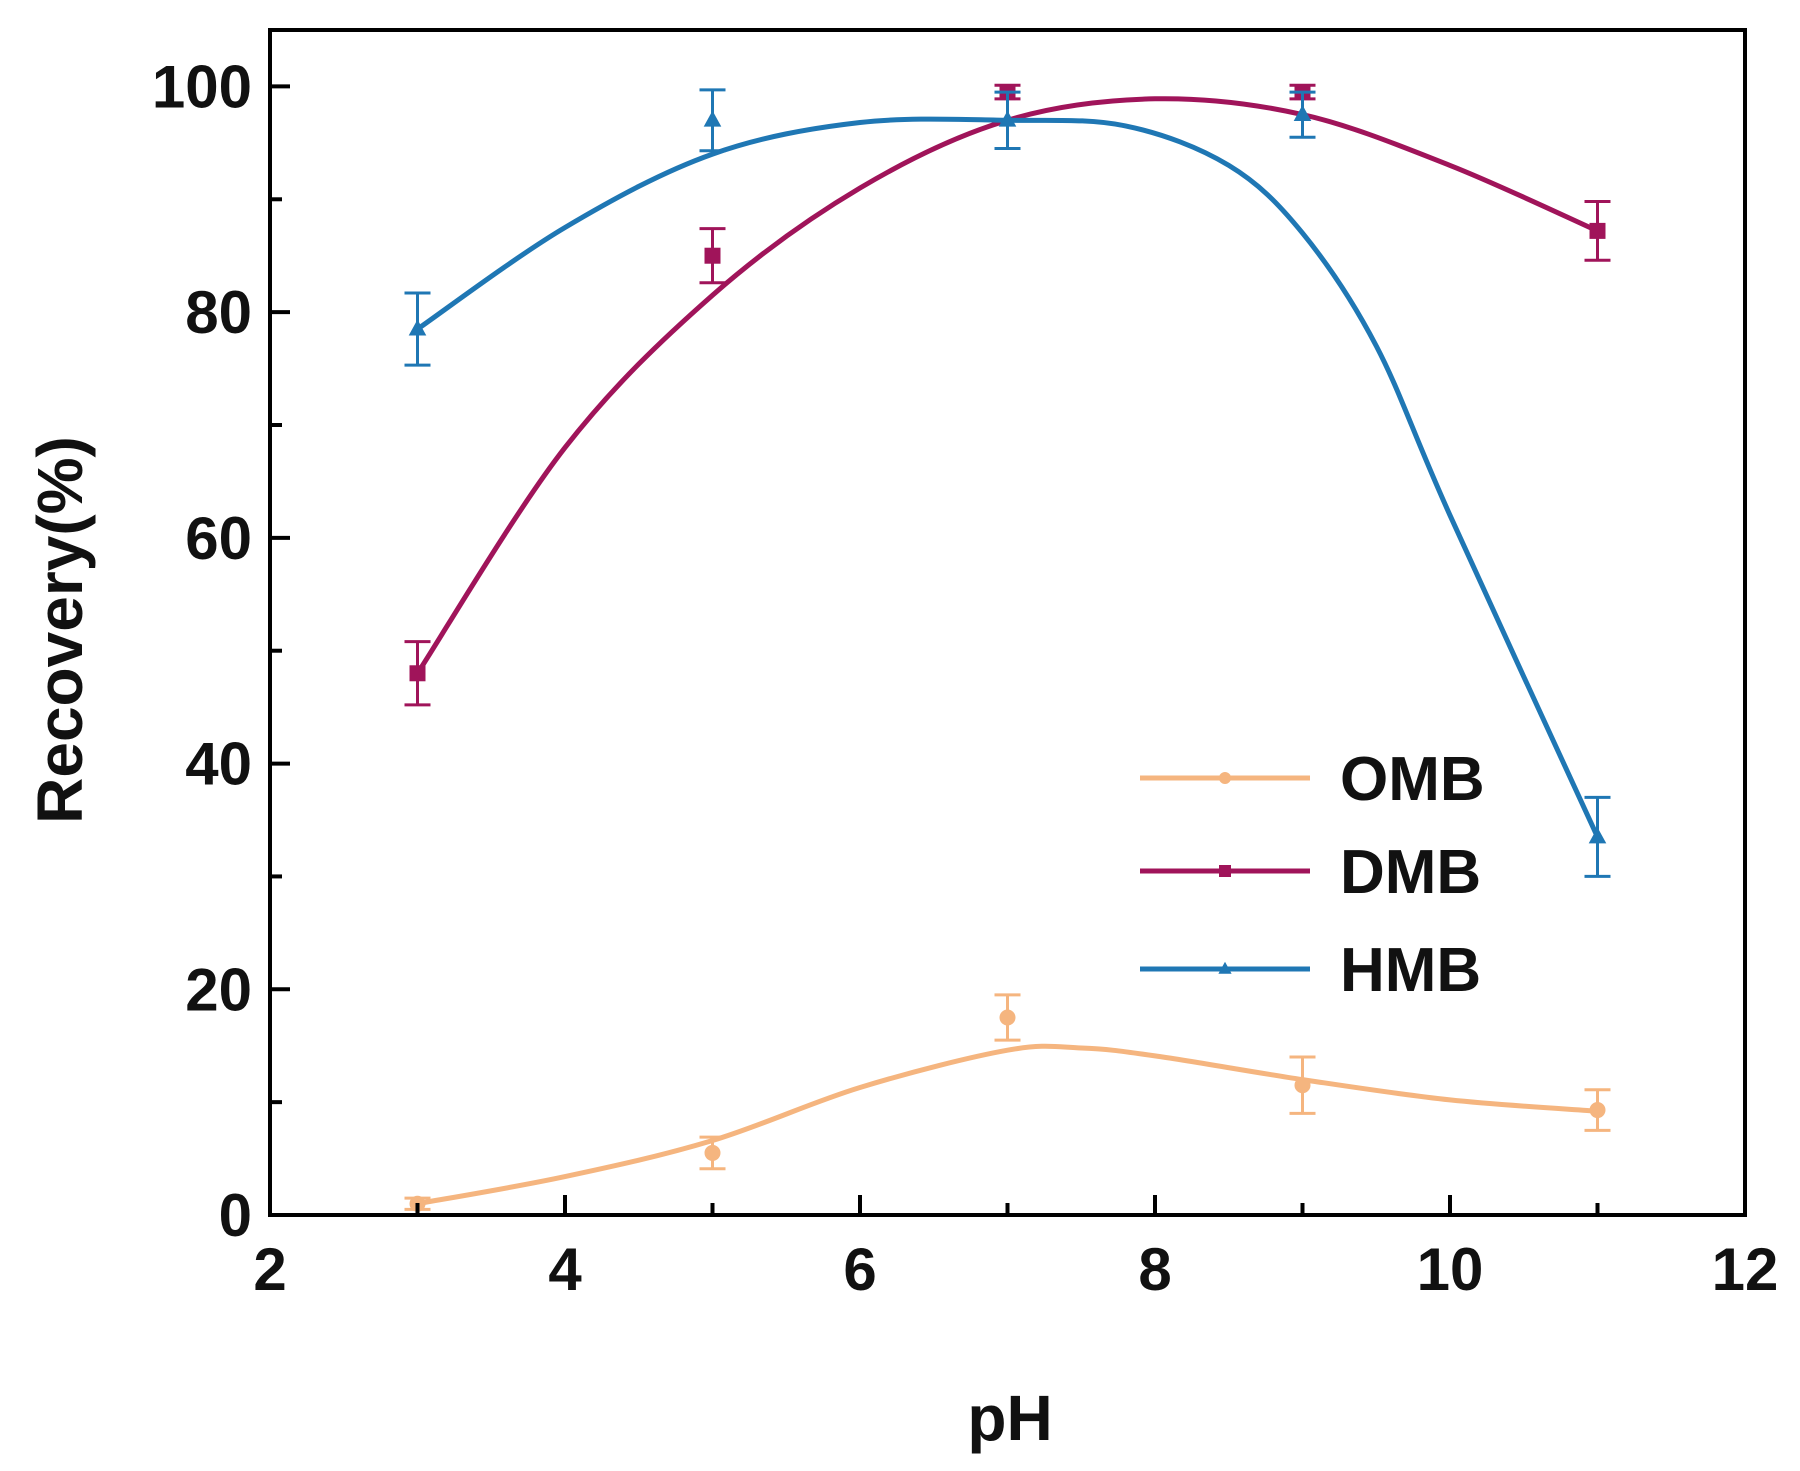 The height and width of the screenshot is (1471, 1800). Describe the element at coordinates (269, 1269) in the screenshot. I see `x-tick-label: 2` at that location.